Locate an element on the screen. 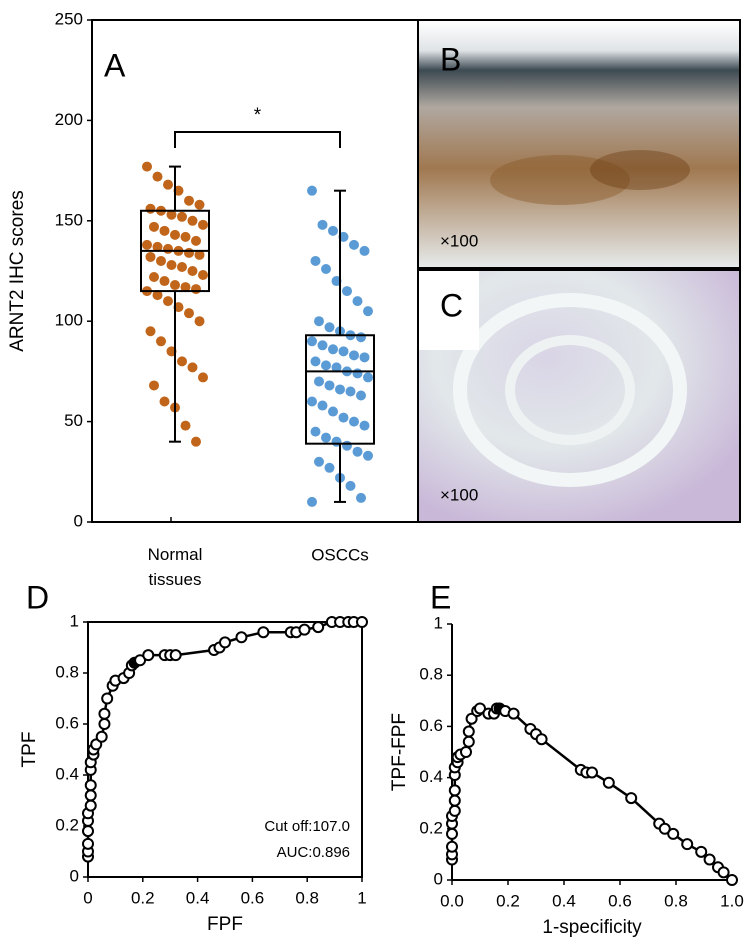  y-tick-label: 0.2 is located at coordinates (431, 827).